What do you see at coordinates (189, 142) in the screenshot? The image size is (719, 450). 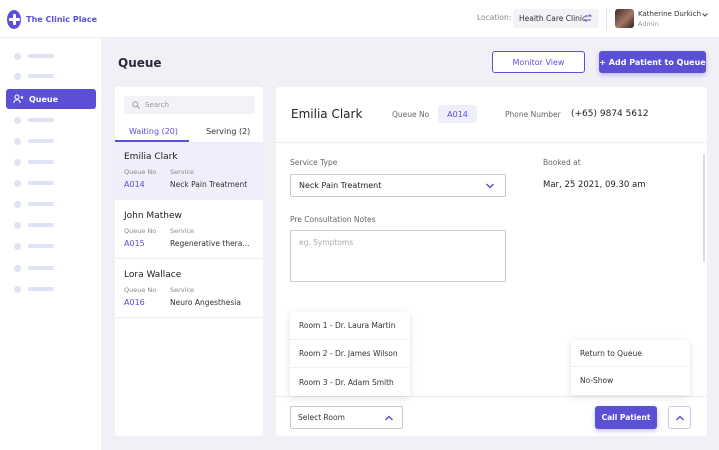 I see `tab-divider` at bounding box center [189, 142].